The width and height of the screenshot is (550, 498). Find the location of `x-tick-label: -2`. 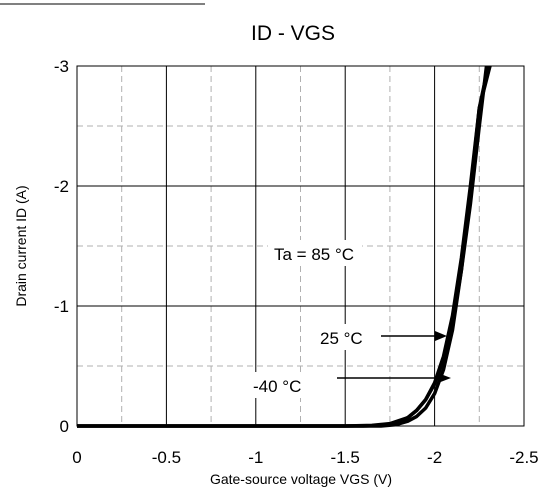

x-tick-label: -2 is located at coordinates (434, 457).